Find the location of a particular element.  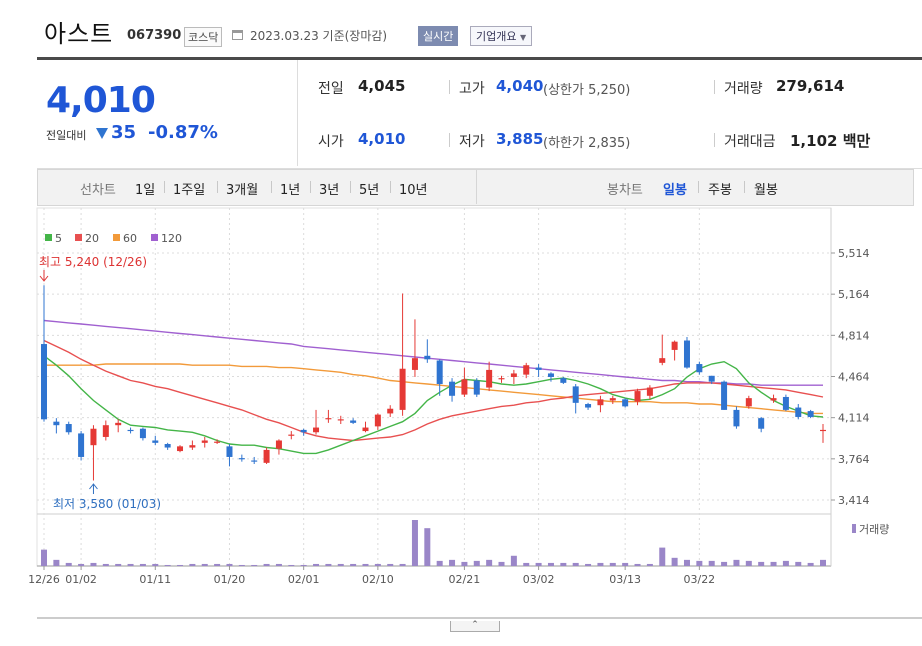

chart-toolbar is located at coordinates (475, 187).